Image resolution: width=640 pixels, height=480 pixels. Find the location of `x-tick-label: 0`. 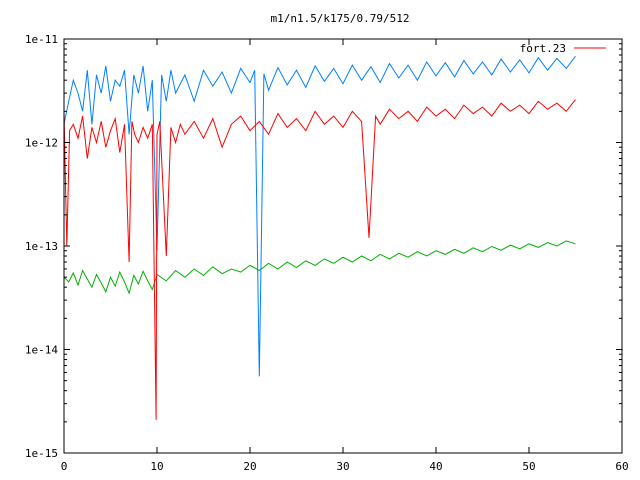

x-tick-label: 0 is located at coordinates (64, 466).